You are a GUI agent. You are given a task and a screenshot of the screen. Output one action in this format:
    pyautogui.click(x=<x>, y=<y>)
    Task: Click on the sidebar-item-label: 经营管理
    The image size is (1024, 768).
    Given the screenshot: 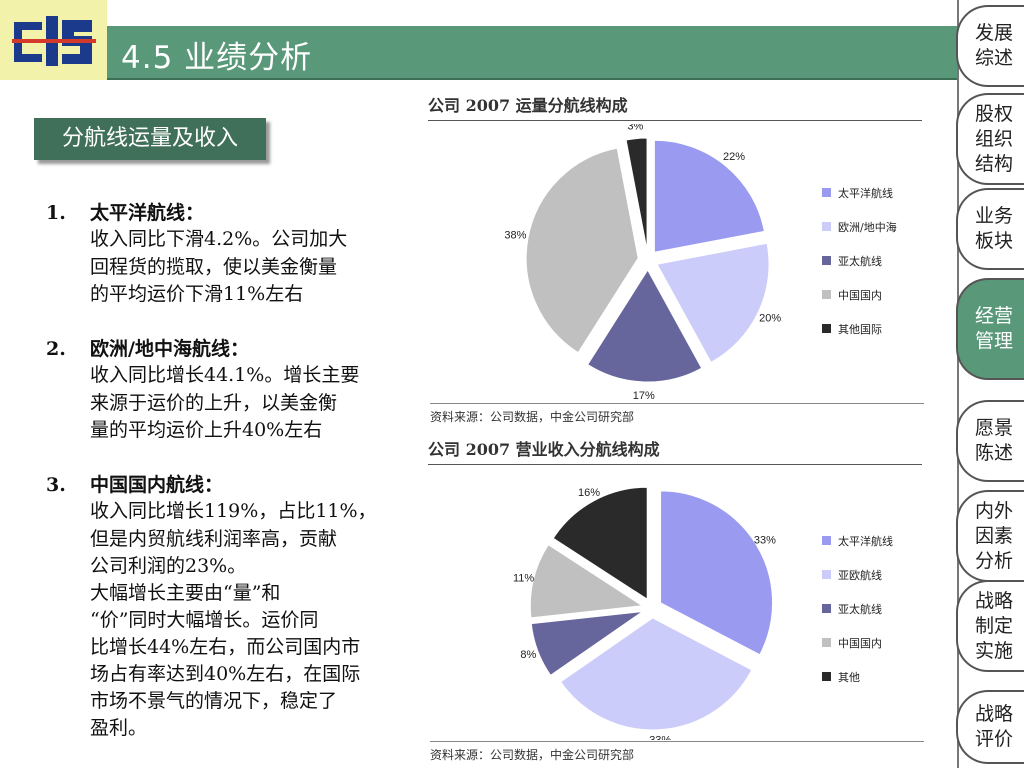 What is the action you would take?
    pyautogui.click(x=994, y=329)
    